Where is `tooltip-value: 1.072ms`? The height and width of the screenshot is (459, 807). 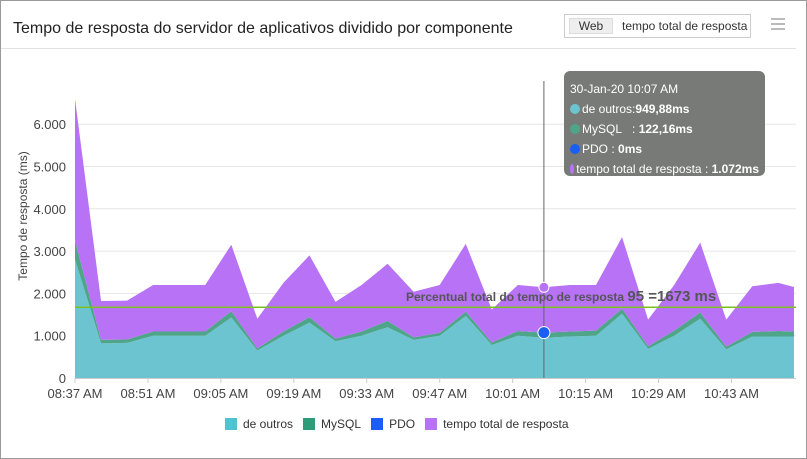 tooltip-value: 1.072ms is located at coordinates (735, 169).